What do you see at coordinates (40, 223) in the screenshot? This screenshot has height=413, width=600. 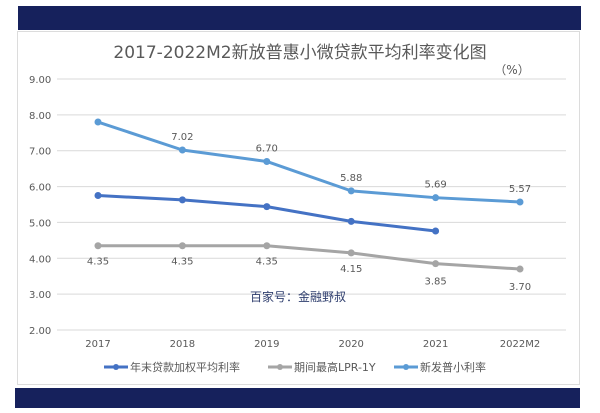 I see `y-tick-label: 5.00` at bounding box center [40, 223].